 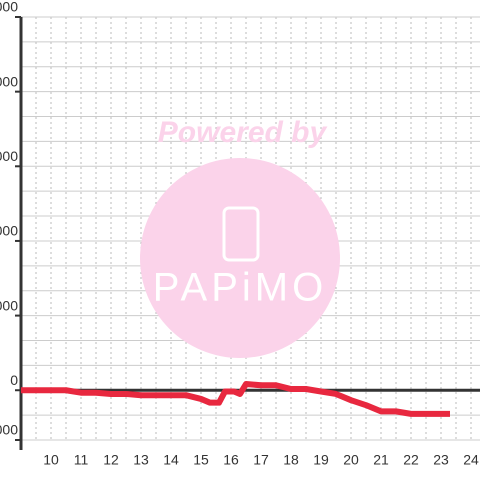 I want to click on x-tick-label: 12, so click(x=111, y=460).